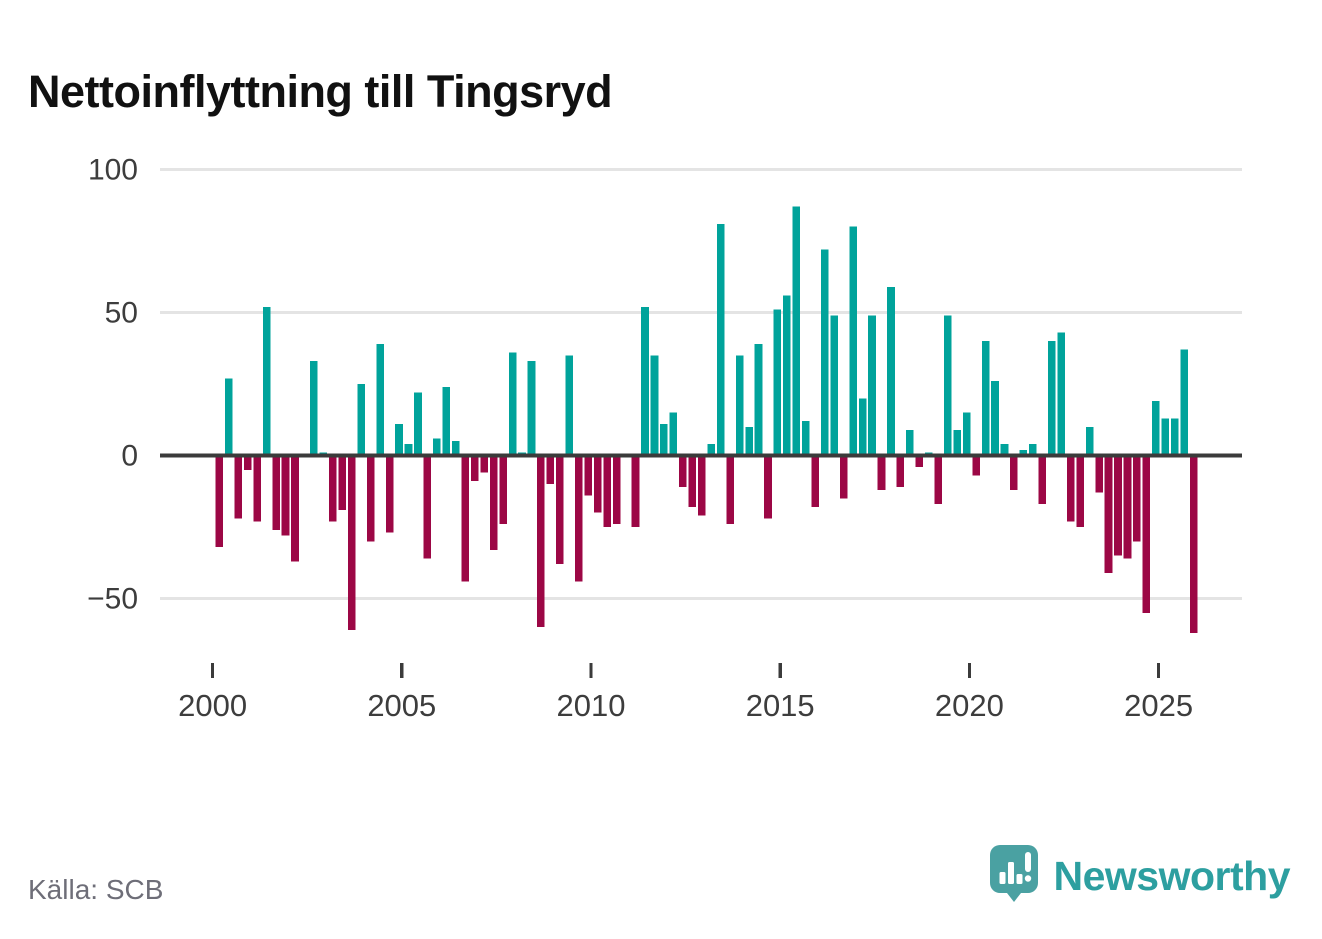  What do you see at coordinates (212, 705) in the screenshot?
I see `x-axis-label: 2000` at bounding box center [212, 705].